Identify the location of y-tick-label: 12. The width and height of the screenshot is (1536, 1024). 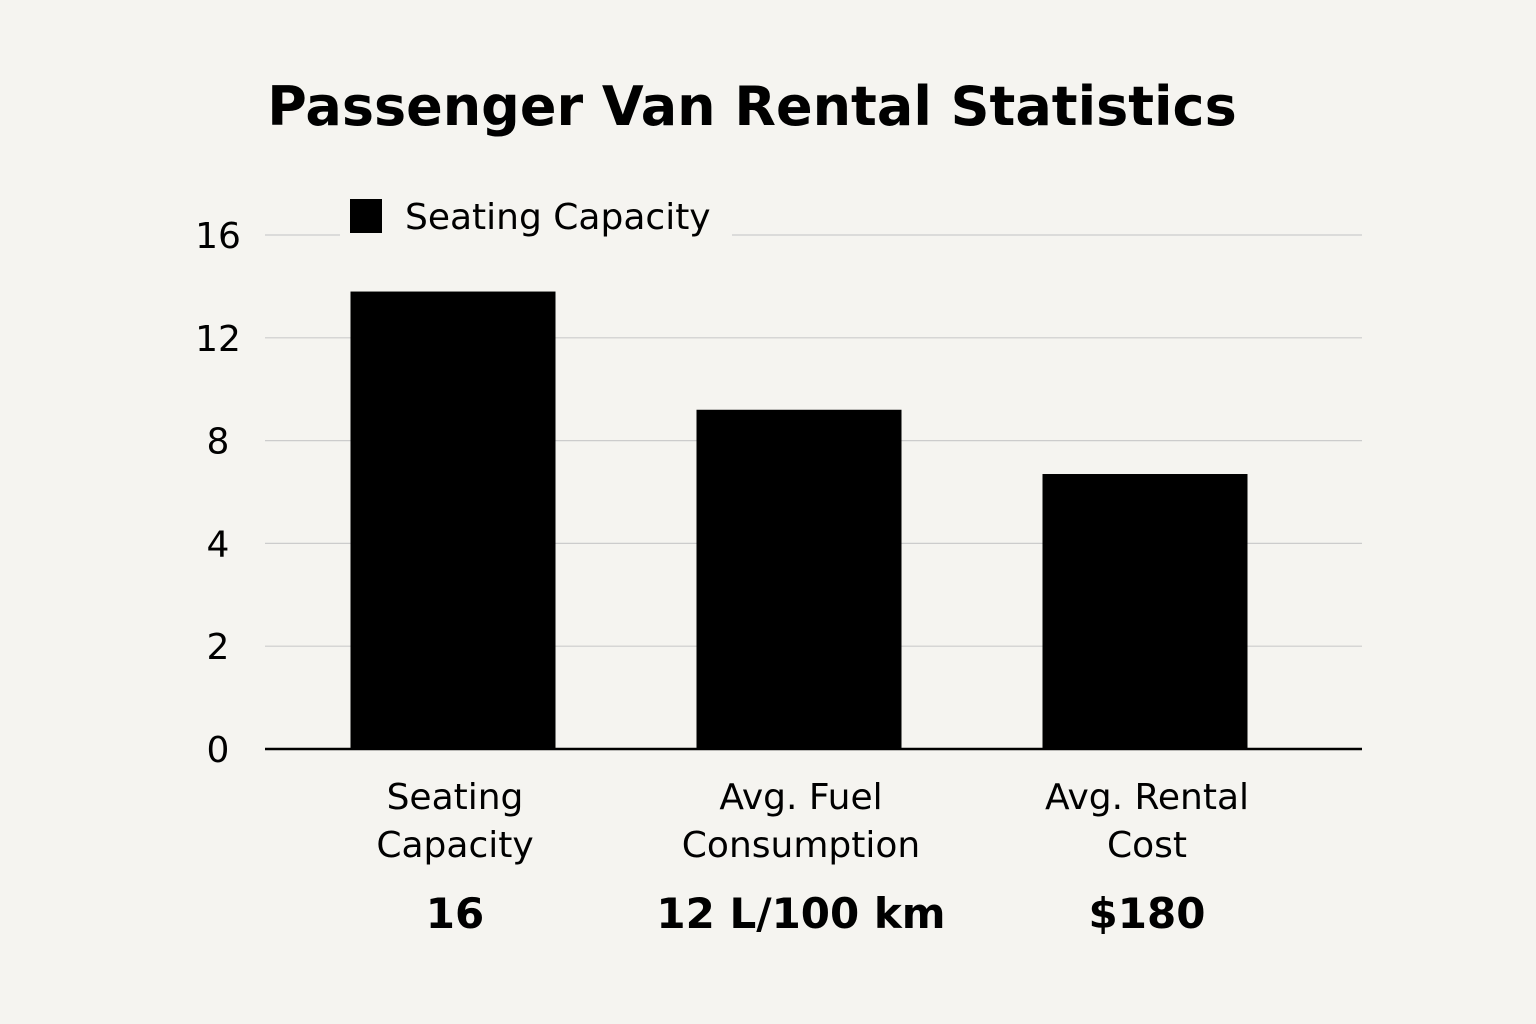
(218, 339).